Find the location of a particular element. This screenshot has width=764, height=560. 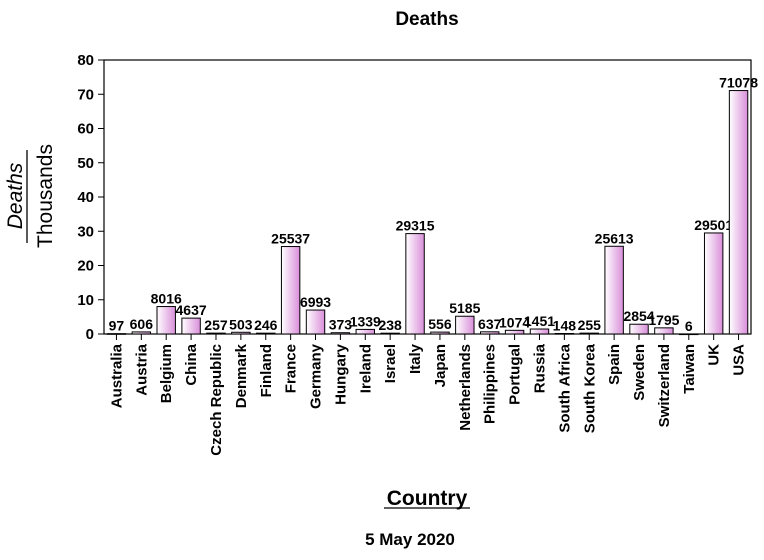

y-tick-label: 20 is located at coordinates (85, 266).